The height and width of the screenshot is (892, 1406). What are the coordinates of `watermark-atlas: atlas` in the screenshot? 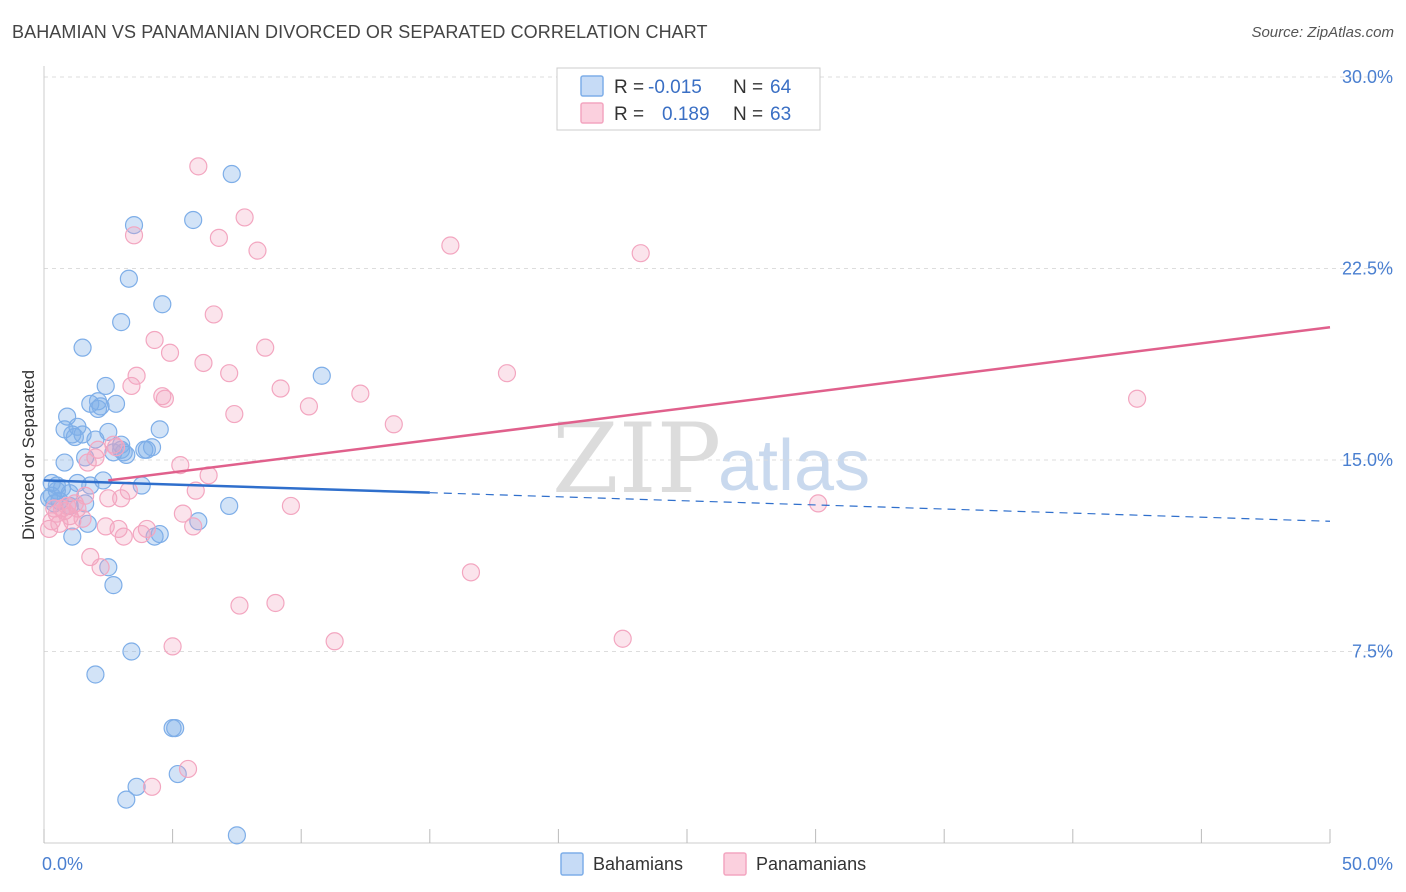 It's located at (794, 466).